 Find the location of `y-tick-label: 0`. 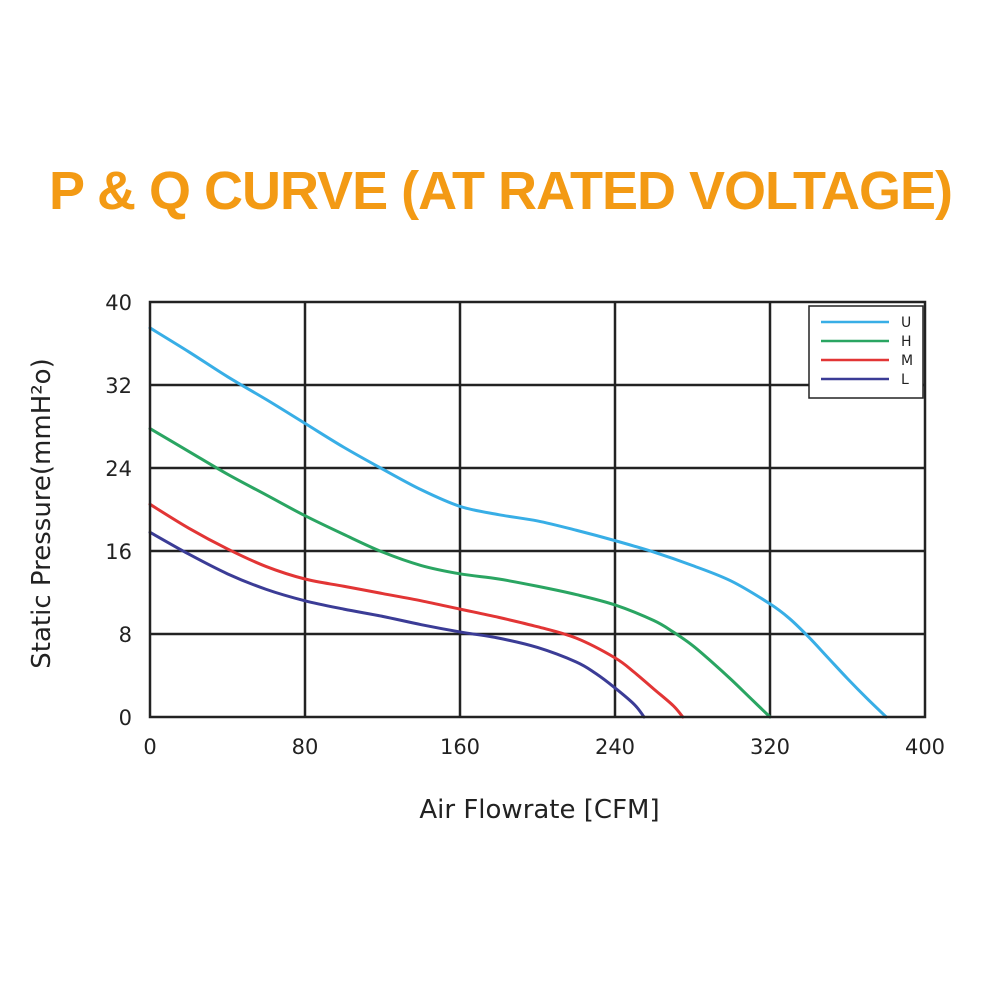

y-tick-label: 0 is located at coordinates (125, 718).